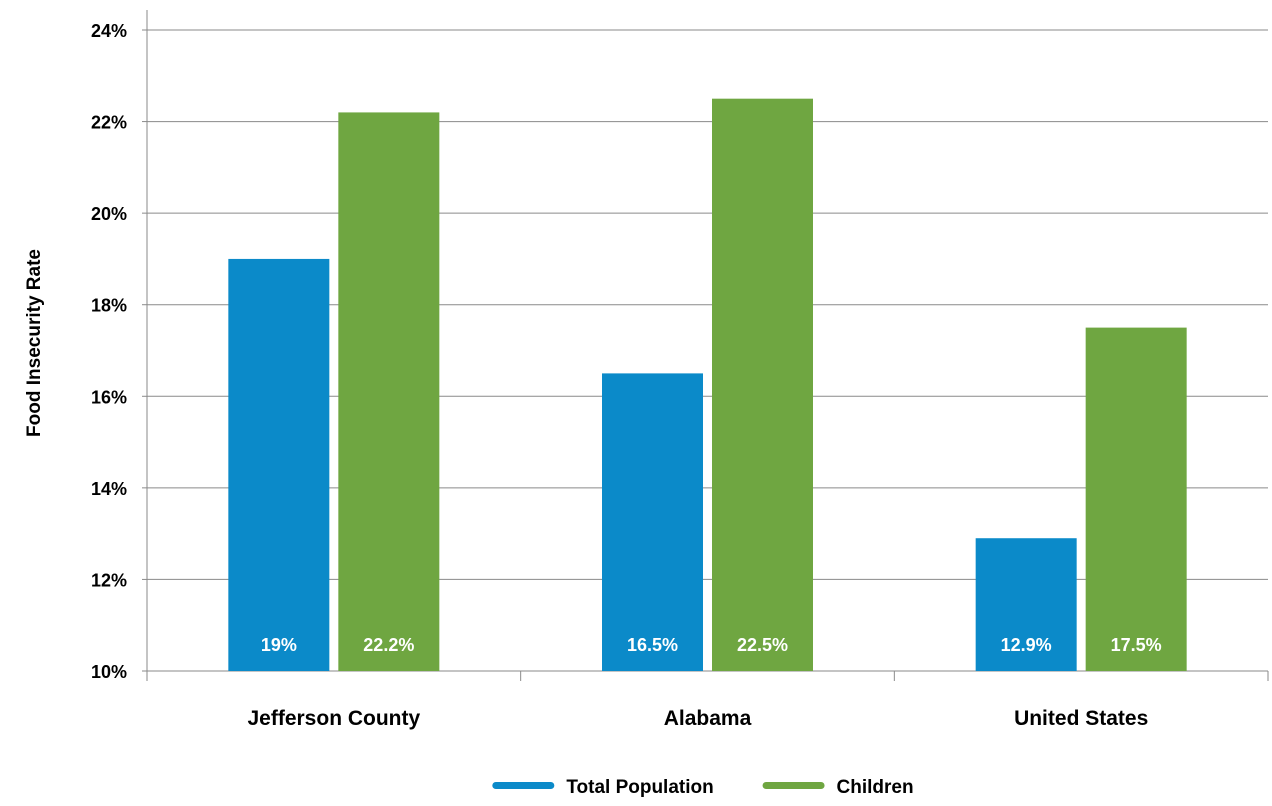  What do you see at coordinates (388, 645) in the screenshot?
I see `bar-data-label: 22.2%` at bounding box center [388, 645].